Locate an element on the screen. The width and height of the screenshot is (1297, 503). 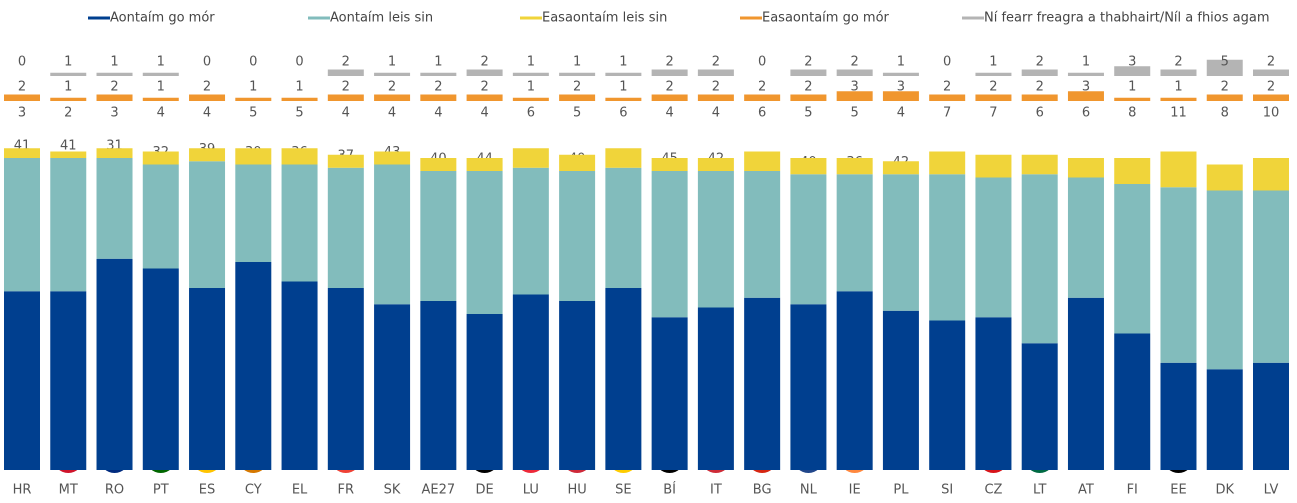
x-tick-label: CZ is located at coordinates (993, 490).